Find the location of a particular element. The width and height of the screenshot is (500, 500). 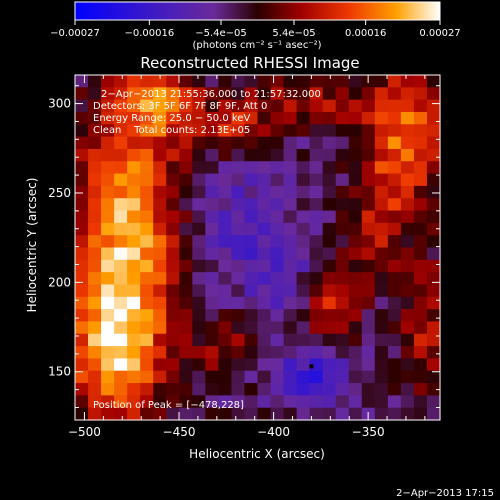

y-tick-label: 300 is located at coordinates (59, 104).